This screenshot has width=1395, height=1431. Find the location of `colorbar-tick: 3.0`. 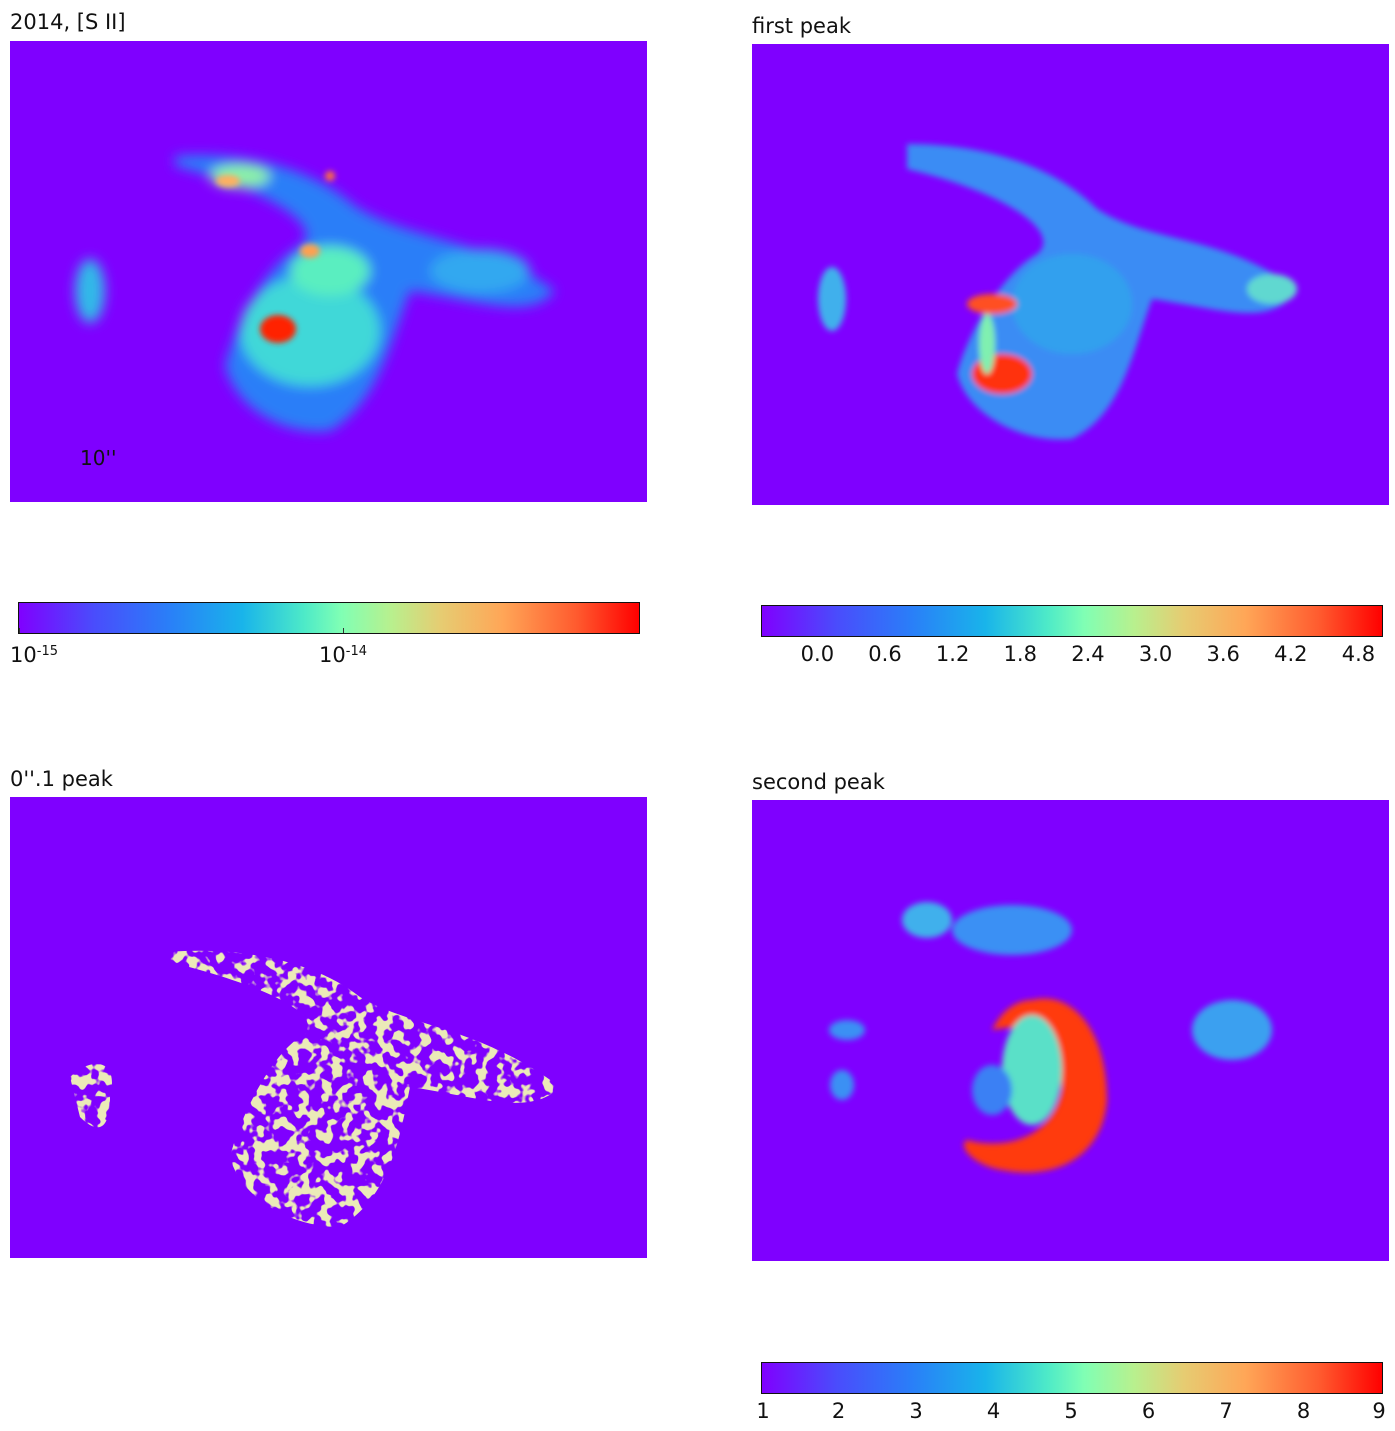

colorbar-tick: 3.0 is located at coordinates (1155, 654).